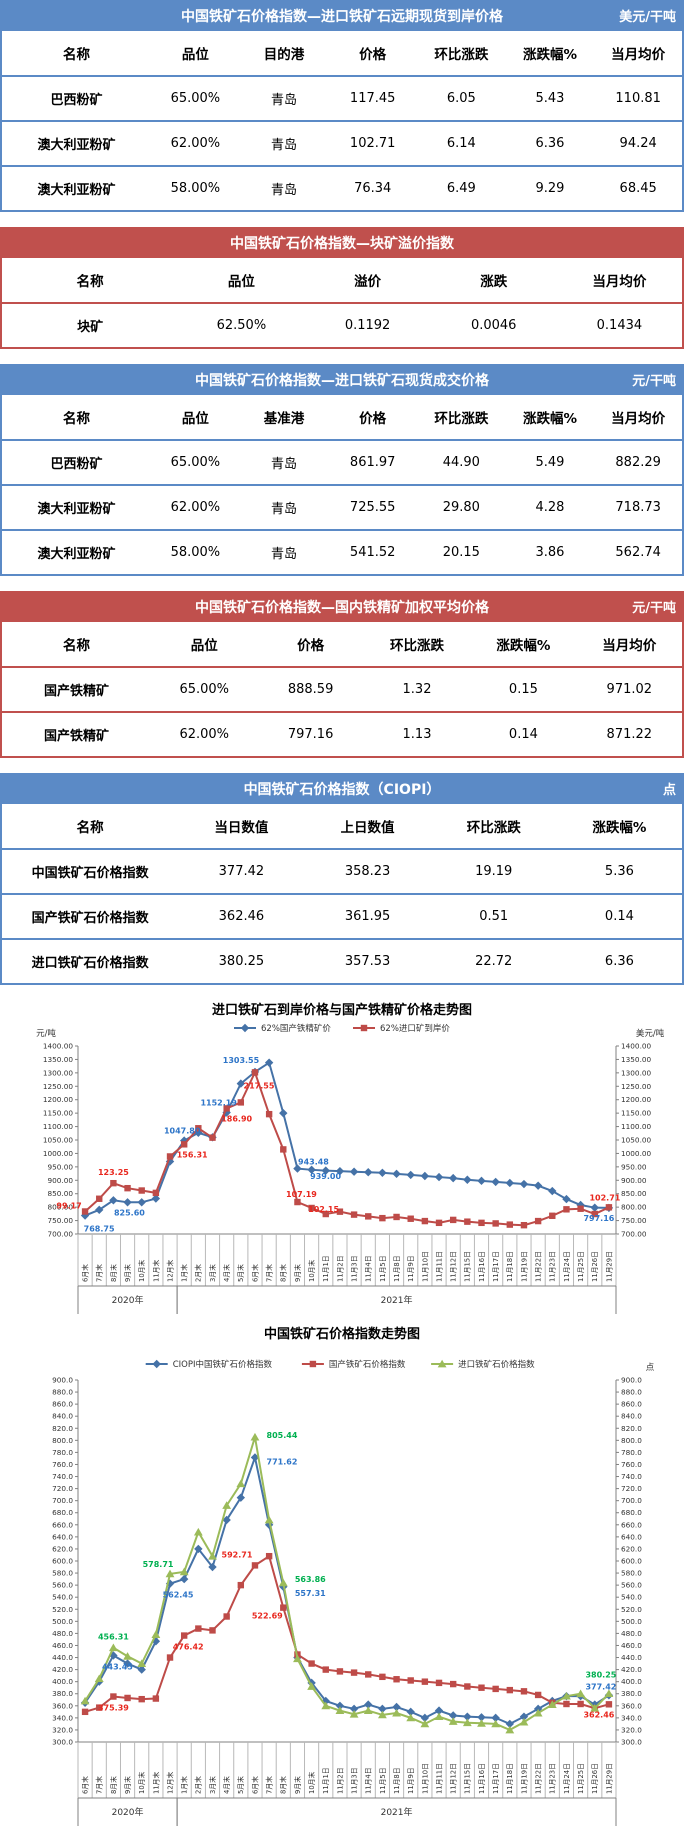  What do you see at coordinates (226, 1785) in the screenshot?
I see `x-tick-label: 4月末` at bounding box center [226, 1785].